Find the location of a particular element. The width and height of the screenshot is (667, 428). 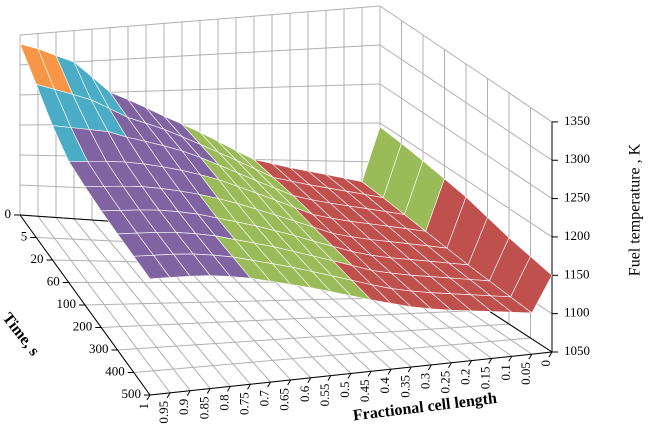

x-tick-label: 0.35 is located at coordinates (404, 386).